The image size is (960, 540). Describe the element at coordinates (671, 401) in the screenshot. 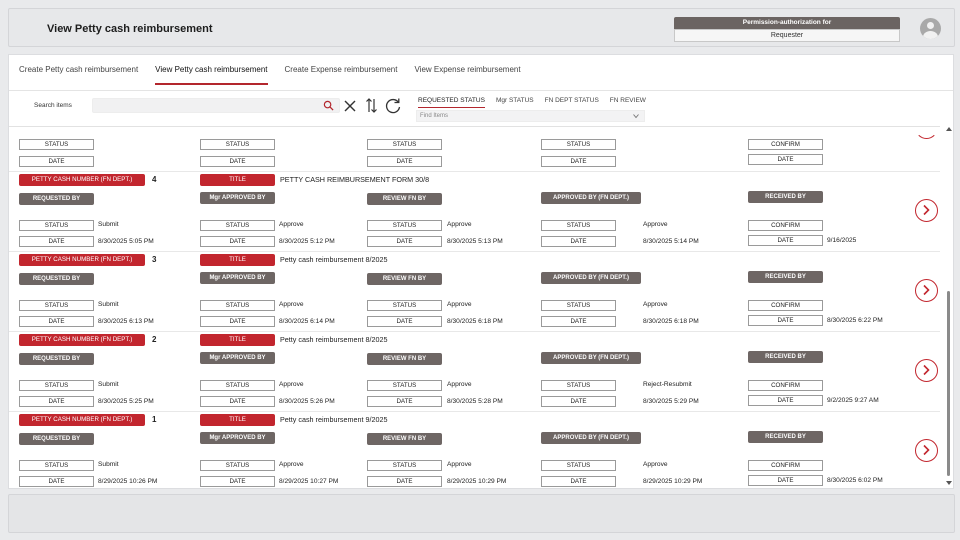

I see `fn-date-value: 8/30/2025 5:29 PM` at that location.